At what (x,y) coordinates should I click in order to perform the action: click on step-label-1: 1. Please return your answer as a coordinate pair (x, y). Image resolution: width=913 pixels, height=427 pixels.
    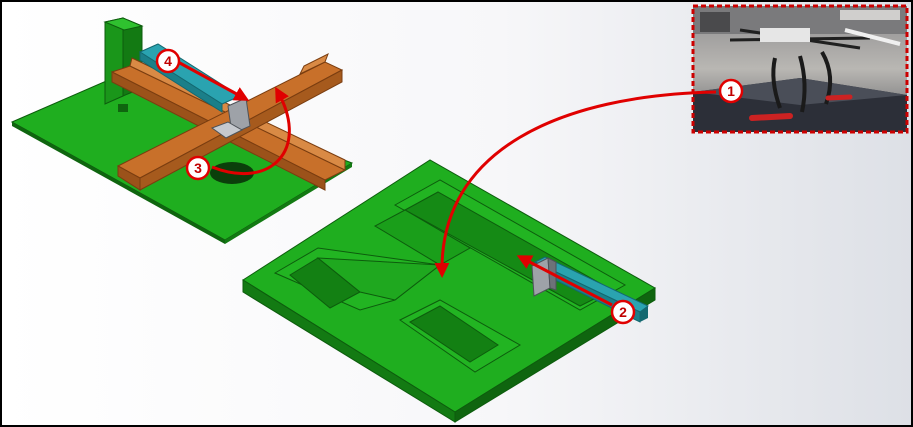
    Looking at the image, I should click on (731, 91).